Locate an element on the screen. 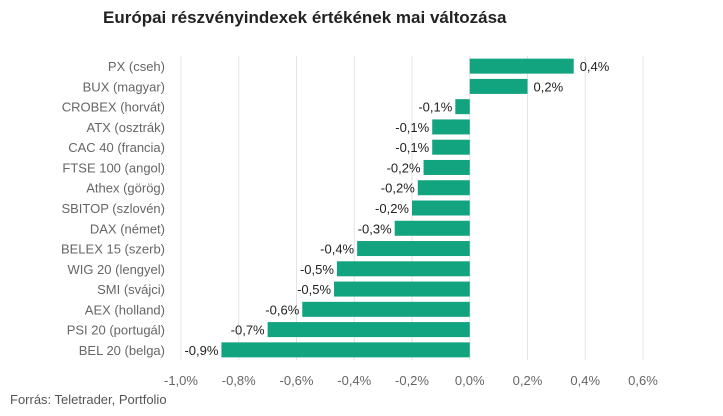 The width and height of the screenshot is (723, 416). category-label: PSI 20 (portugál) is located at coordinates (116, 330).